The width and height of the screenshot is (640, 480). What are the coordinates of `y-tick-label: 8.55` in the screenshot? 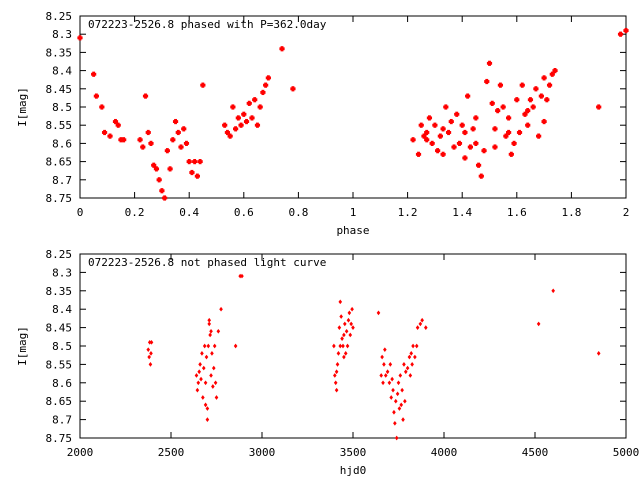 It's located at (59, 125).